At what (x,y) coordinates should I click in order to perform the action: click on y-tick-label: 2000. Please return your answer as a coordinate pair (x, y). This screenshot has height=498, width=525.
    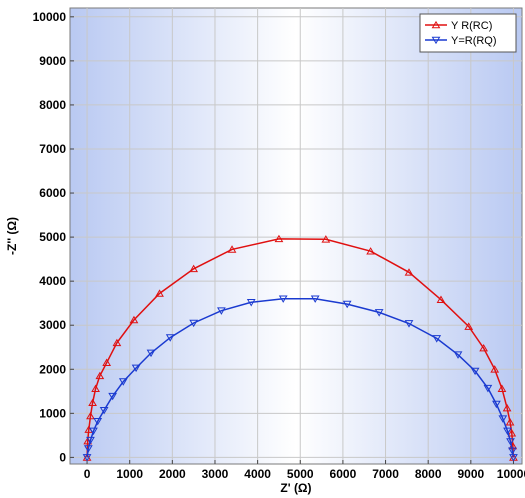
    Looking at the image, I should click on (52, 369).